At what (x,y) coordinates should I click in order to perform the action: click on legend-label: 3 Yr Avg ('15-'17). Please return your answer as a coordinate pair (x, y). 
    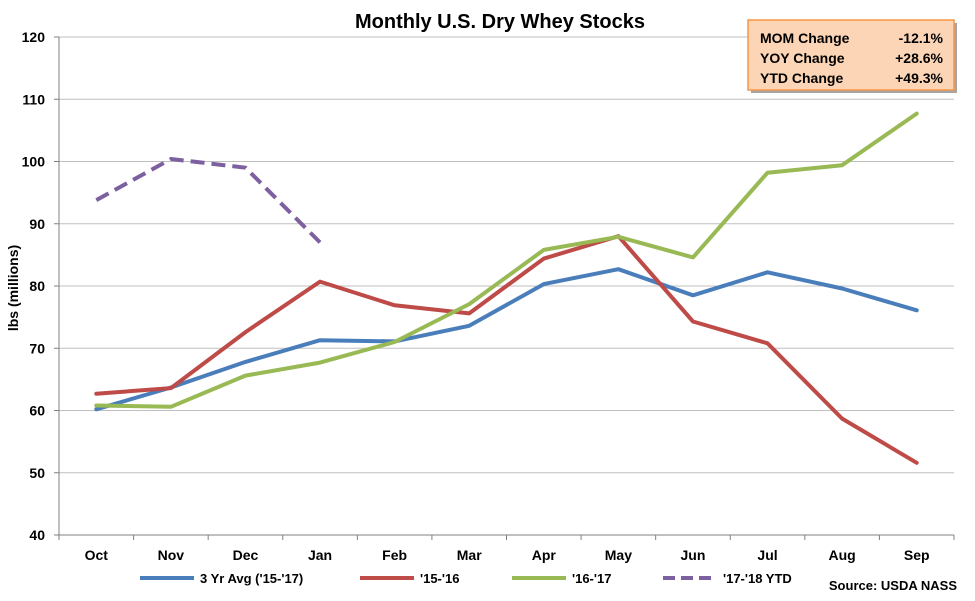
    Looking at the image, I should click on (251, 578).